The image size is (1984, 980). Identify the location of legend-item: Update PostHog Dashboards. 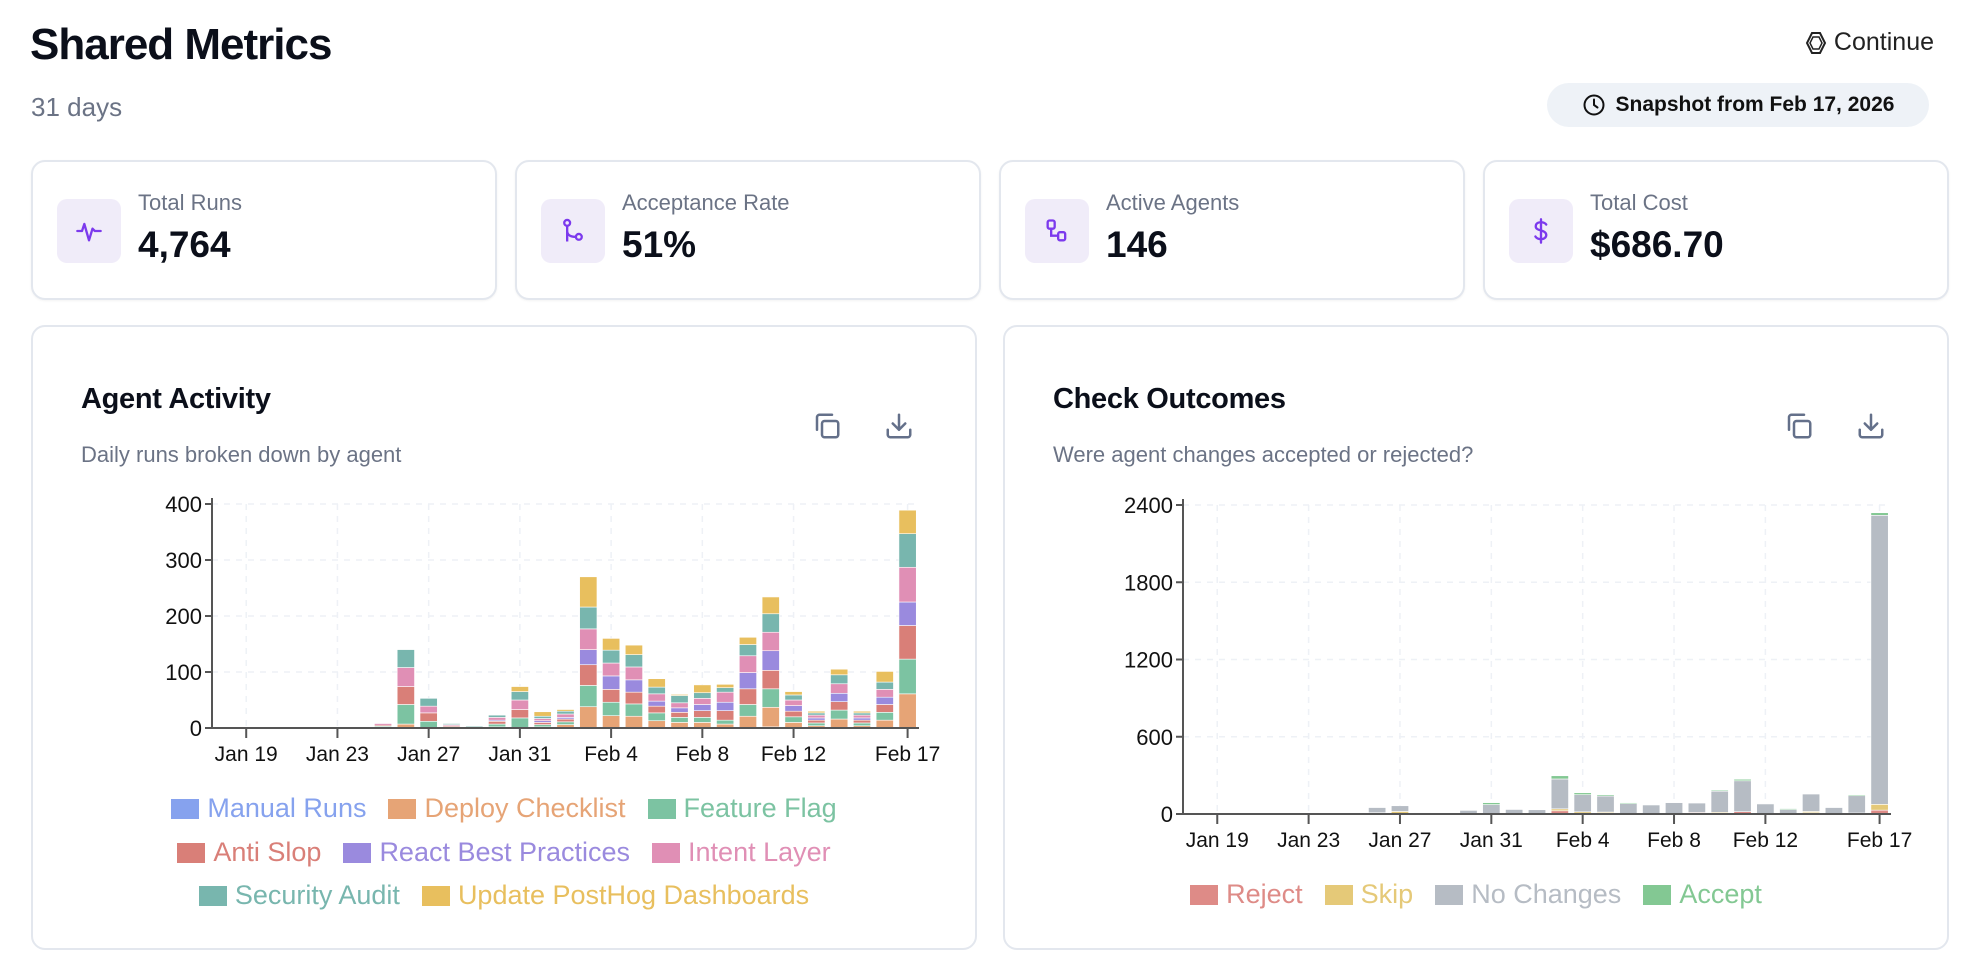
(615, 895).